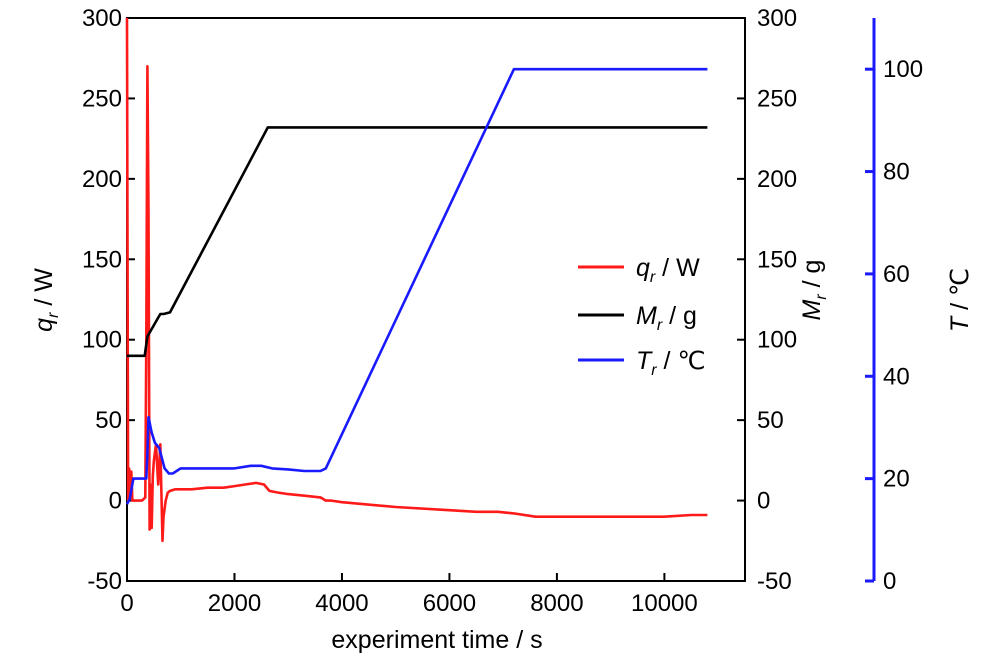  What do you see at coordinates (889, 581) in the screenshot?
I see `temperature-tick-label-5: 0` at bounding box center [889, 581].